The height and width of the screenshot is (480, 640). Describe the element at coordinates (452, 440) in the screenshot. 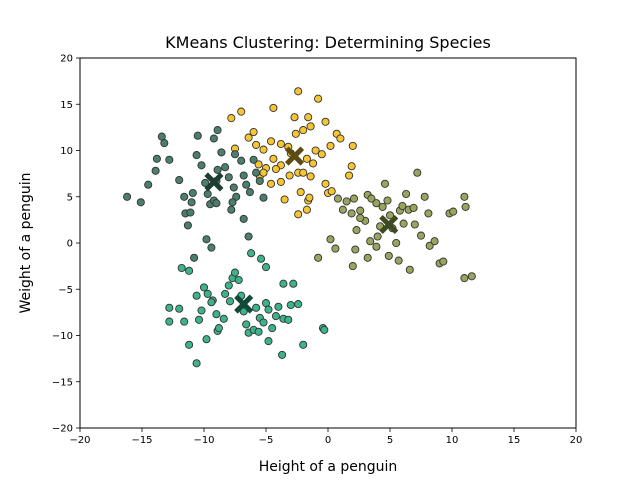

I see `x-tick-label: 10` at that location.